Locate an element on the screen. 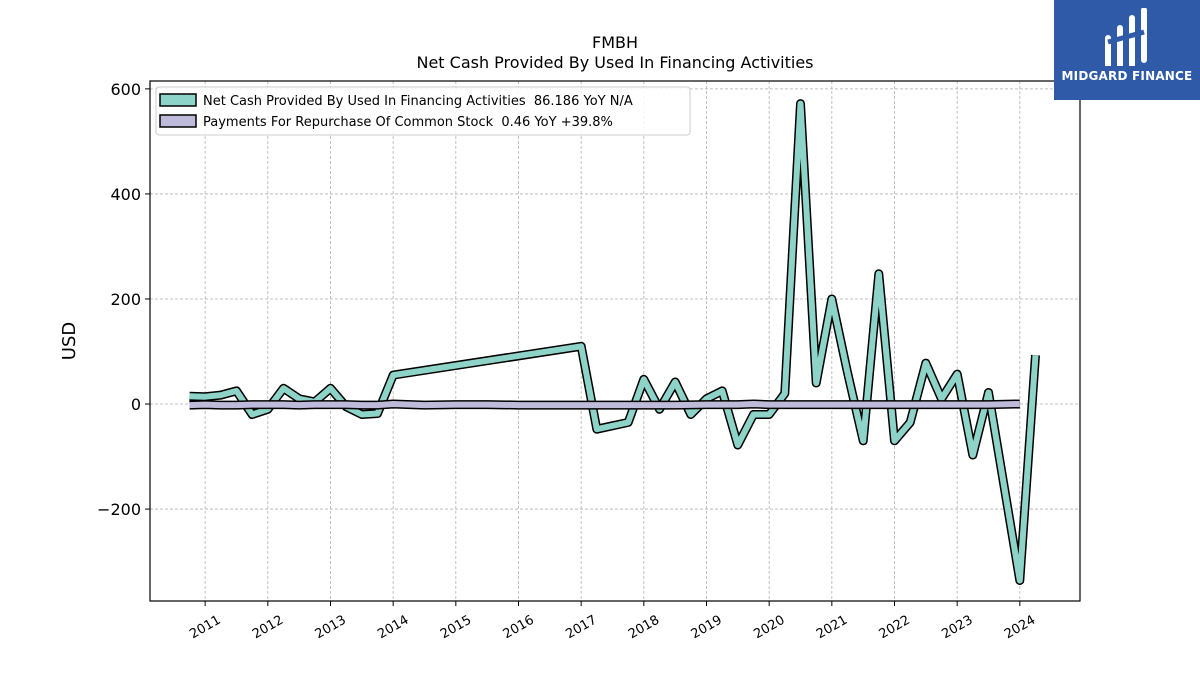 This screenshot has height=675, width=1200. x-tick-label: 2017 is located at coordinates (581, 628).